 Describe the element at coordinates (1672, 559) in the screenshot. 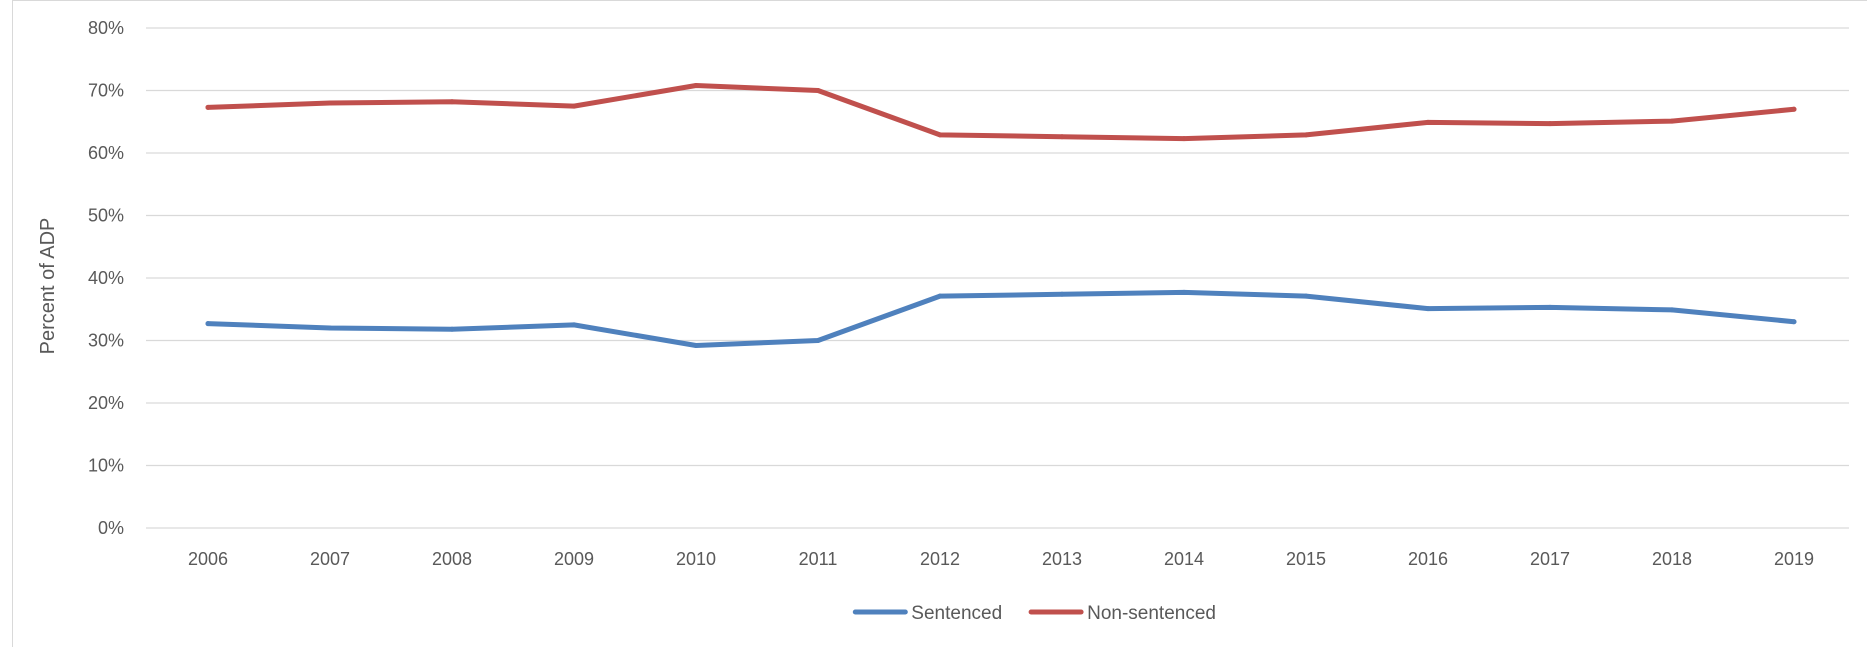

I see `x-tick-label: 2018` at that location.